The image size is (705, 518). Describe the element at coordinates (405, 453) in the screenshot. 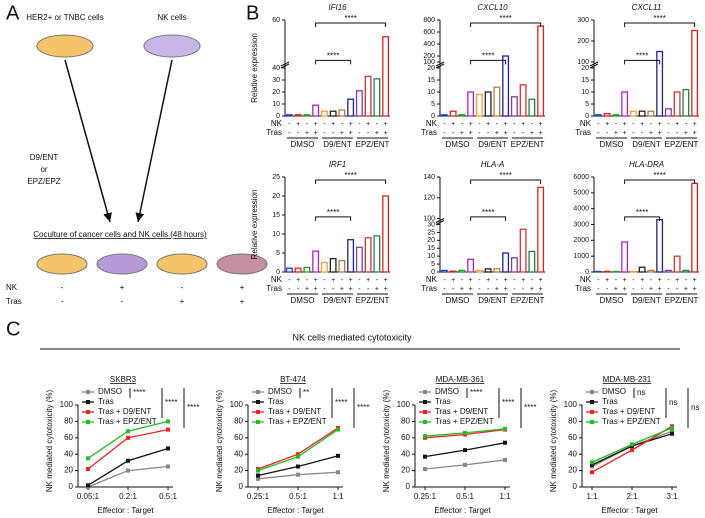

I see `y-tick-label: 40` at that location.